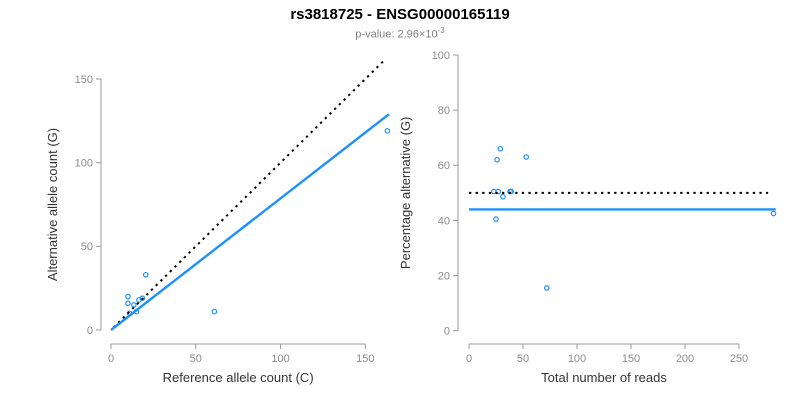  I want to click on y-tick-label: 20, so click(444, 276).